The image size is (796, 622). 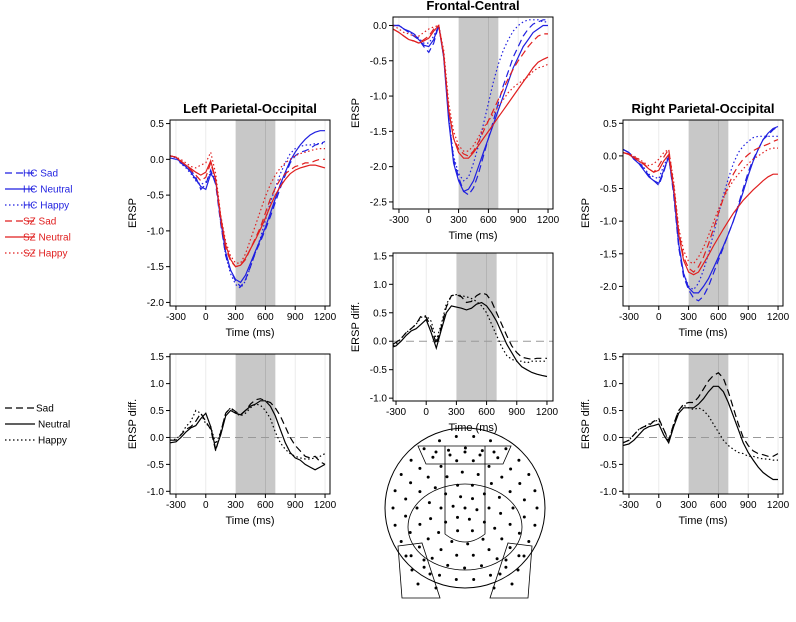 I want to click on head-outline, so click(x=465, y=508).